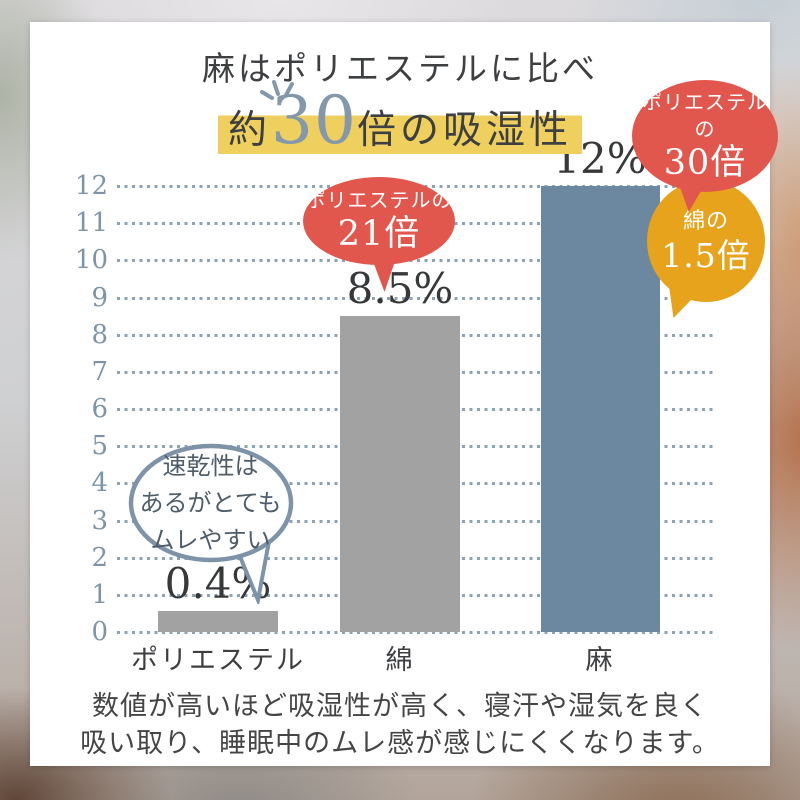  I want to click on note-bubble-outline, so click(211, 523).